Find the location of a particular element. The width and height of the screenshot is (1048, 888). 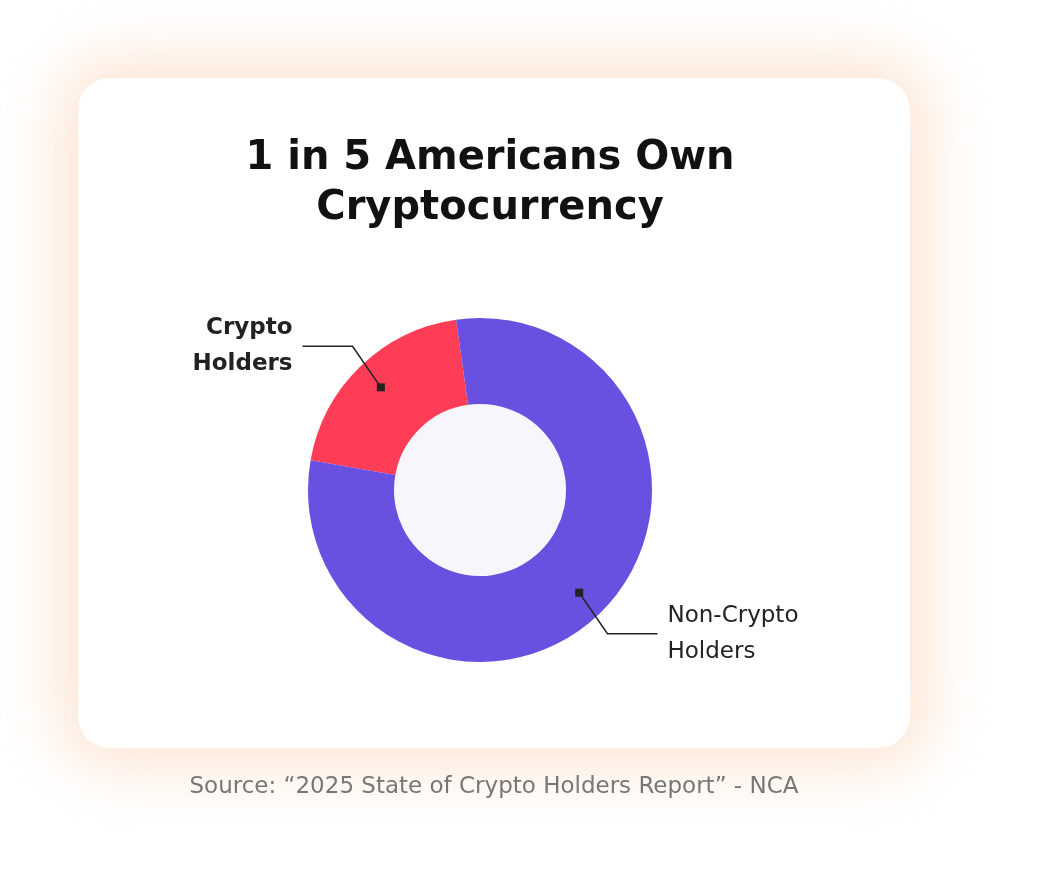

source-note: Source: “2025 State of Crypto Holders Report” - NCA is located at coordinates (494, 785).